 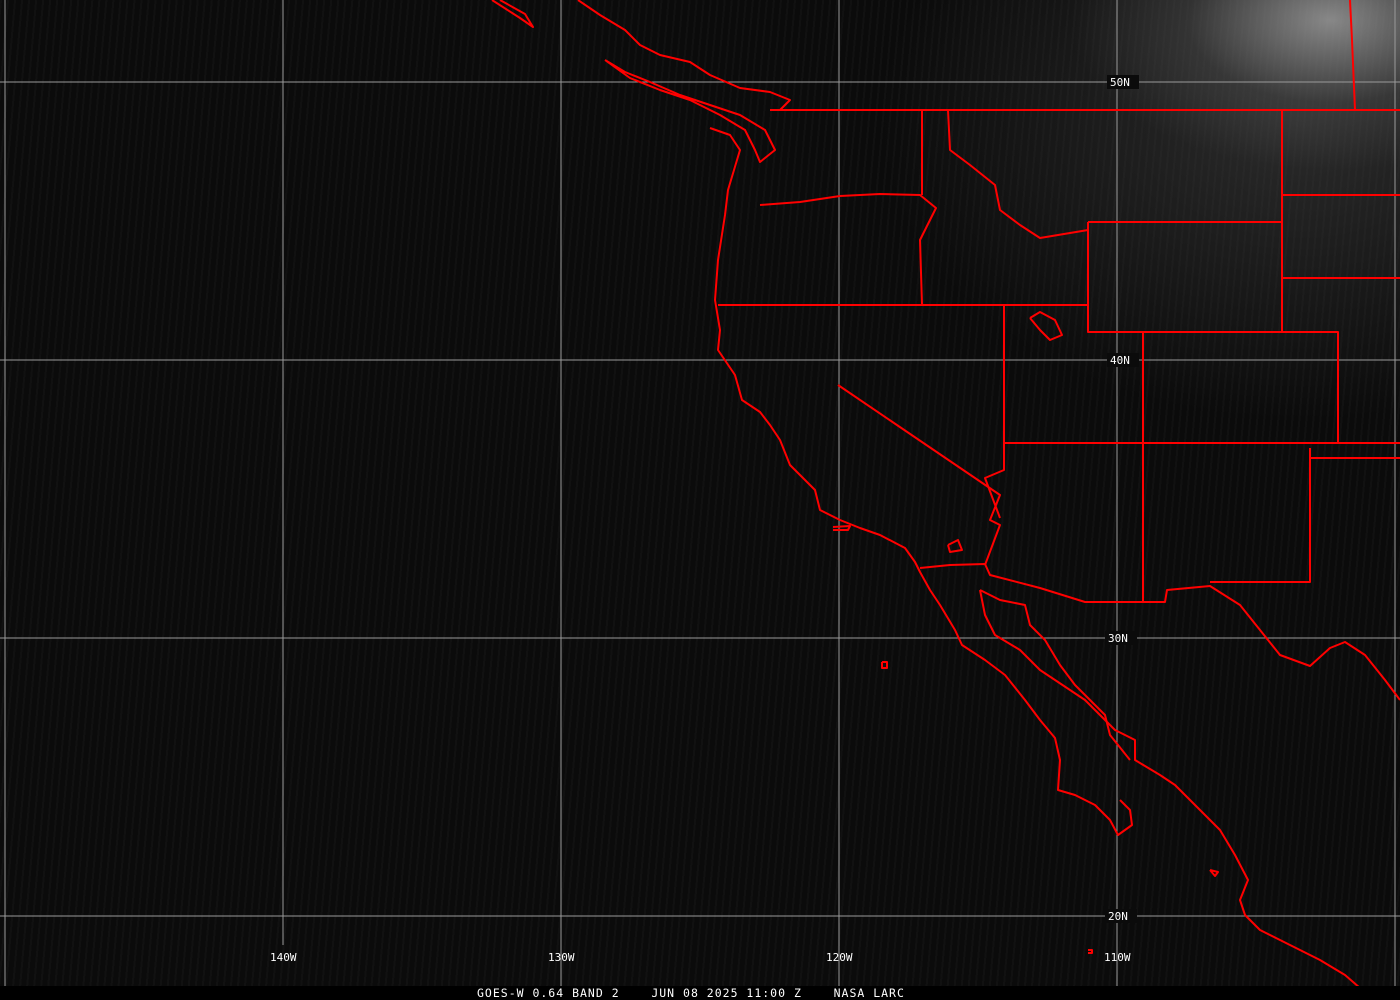 What do you see at coordinates (1120, 360) in the screenshot?
I see `lat-label-40n: 40N` at bounding box center [1120, 360].